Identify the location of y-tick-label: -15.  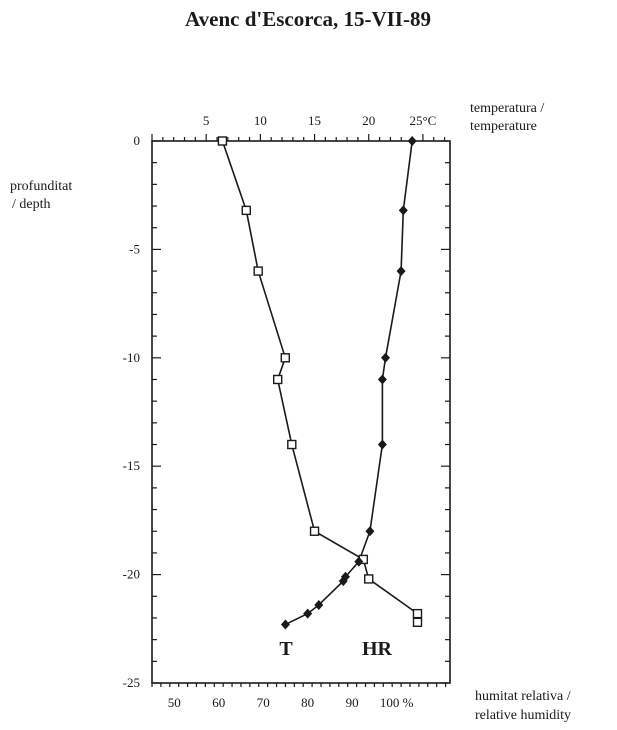
(131, 465).